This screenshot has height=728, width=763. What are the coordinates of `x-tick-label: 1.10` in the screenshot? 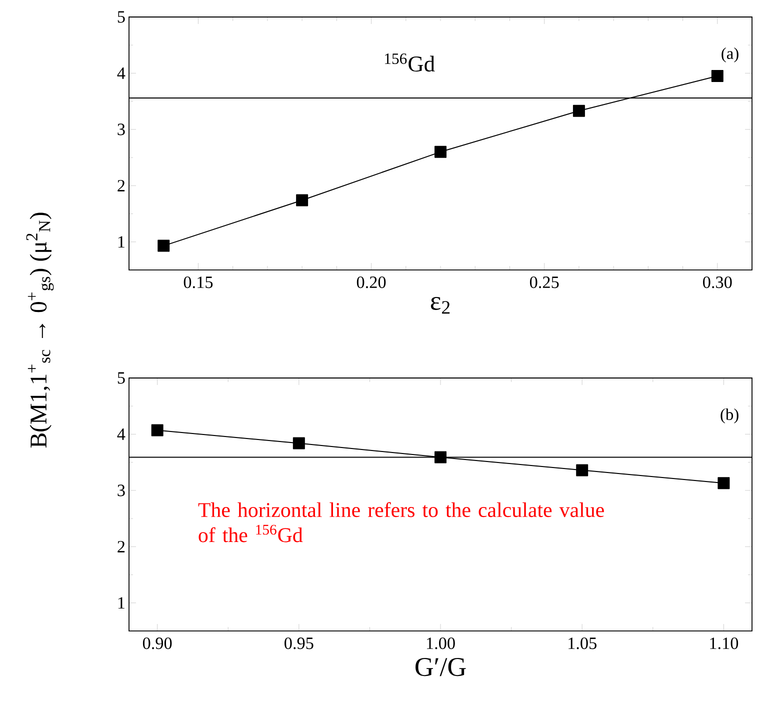 It's located at (724, 643).